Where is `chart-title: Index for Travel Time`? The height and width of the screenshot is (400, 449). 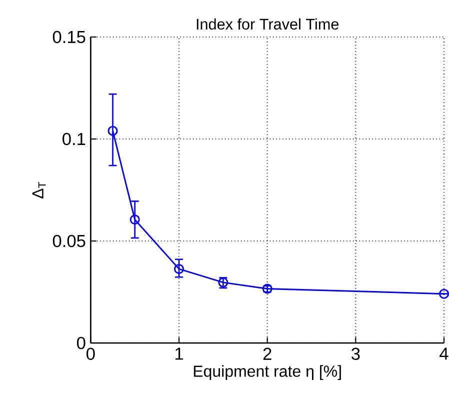 chart-title: Index for Travel Time is located at coordinates (267, 24).